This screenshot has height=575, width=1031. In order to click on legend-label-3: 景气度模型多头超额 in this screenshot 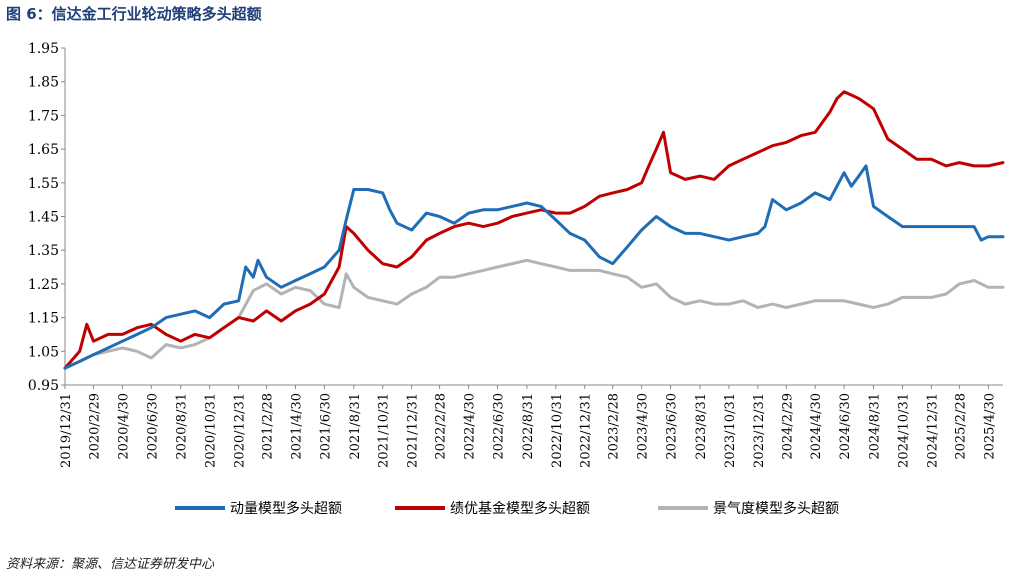, I will do `click(776, 508)`.